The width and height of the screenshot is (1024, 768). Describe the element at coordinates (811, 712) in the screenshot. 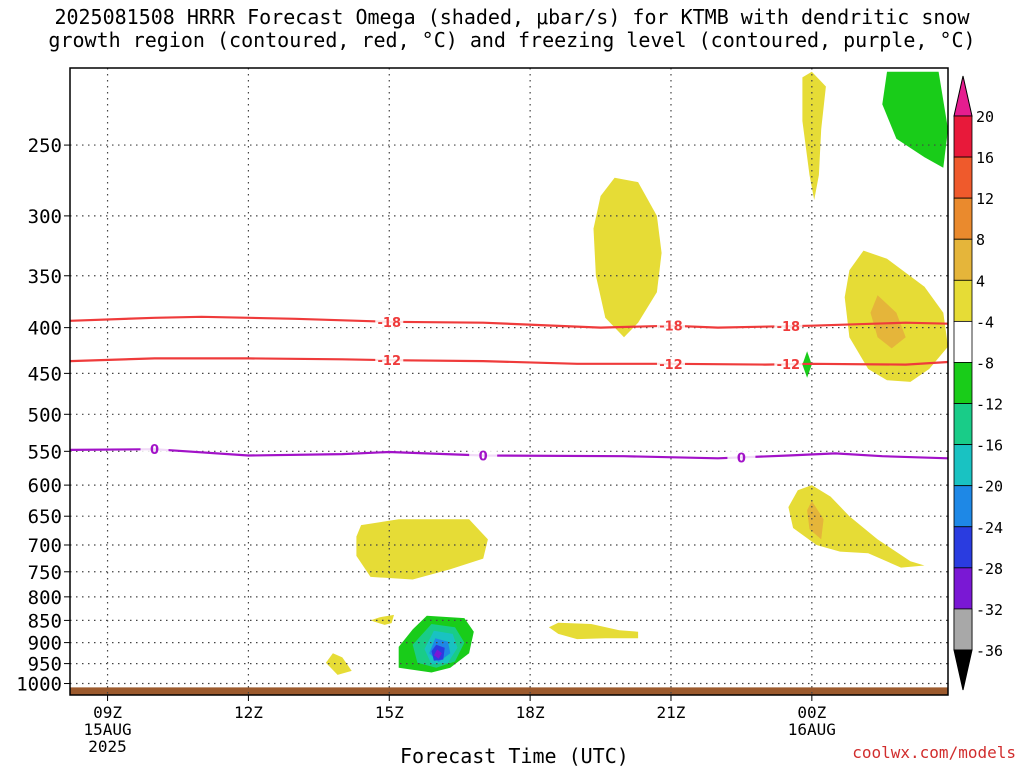

I see `x-tick-label: 00Z` at that location.